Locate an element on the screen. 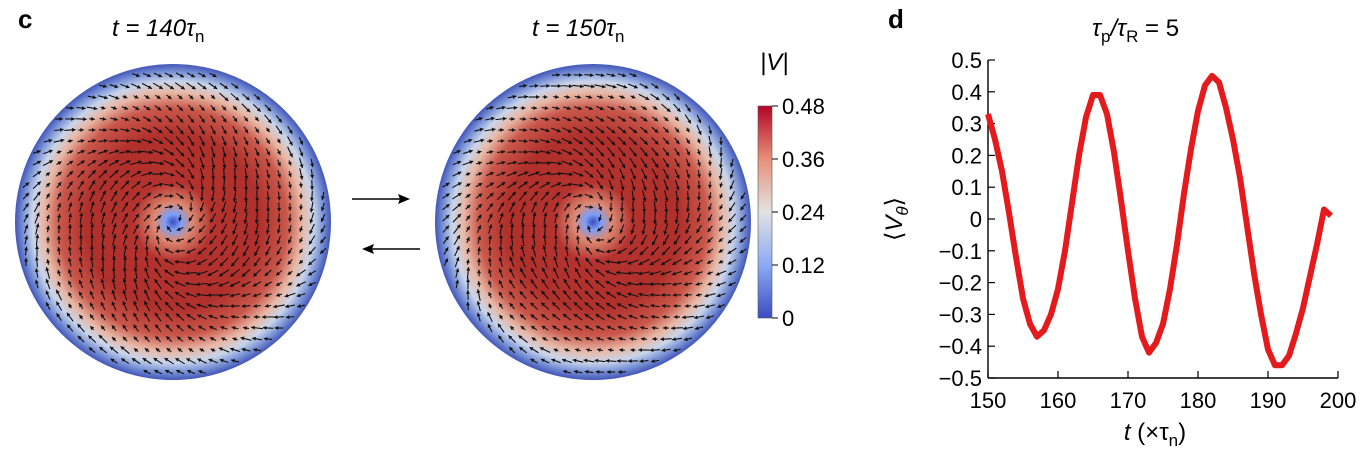 The width and height of the screenshot is (1364, 453). x-tick-label: 170 is located at coordinates (1128, 400).